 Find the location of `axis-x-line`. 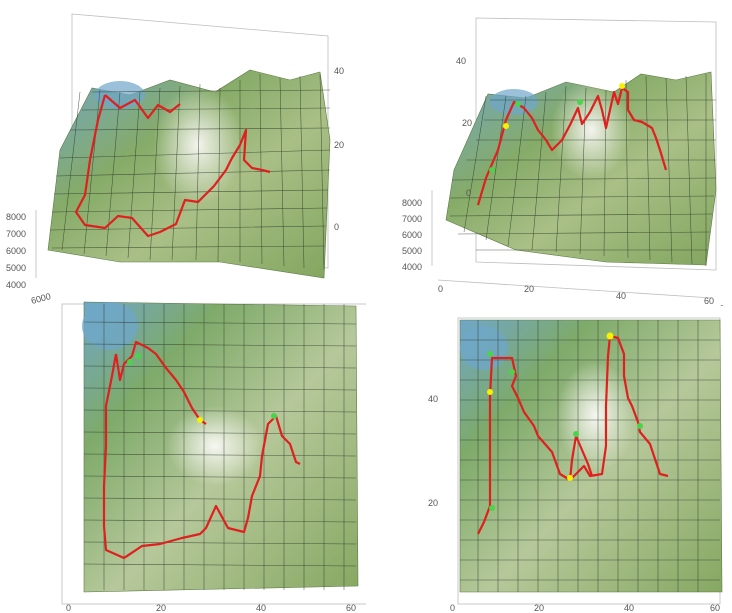

axis-x-line is located at coordinates (575, 289).